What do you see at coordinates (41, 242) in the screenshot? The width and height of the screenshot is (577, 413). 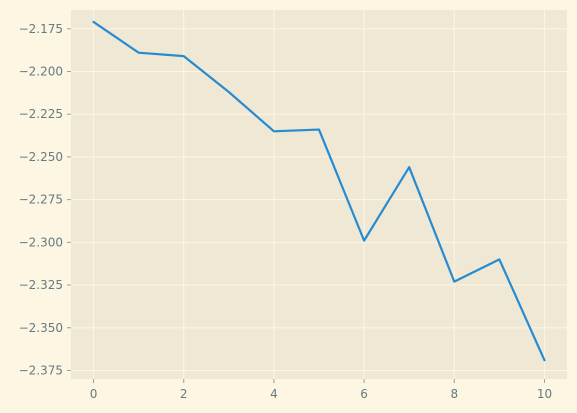 I see `y-tick-label: −2.300` at bounding box center [41, 242].